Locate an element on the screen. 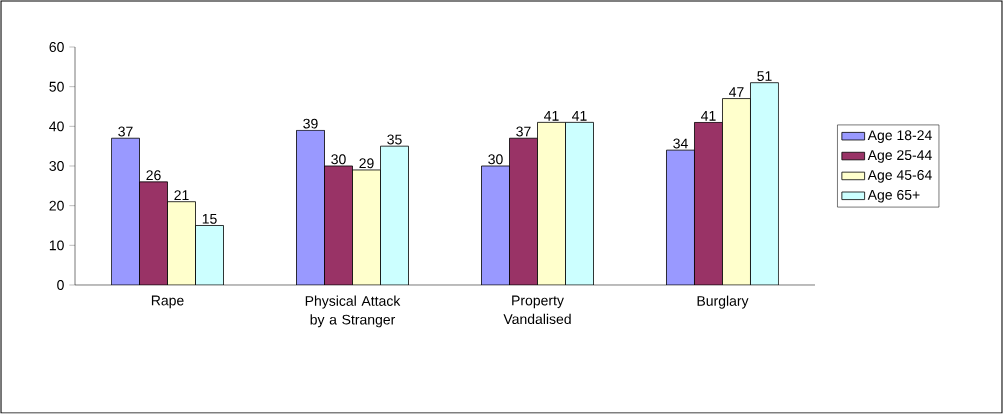 Image resolution: width=1003 pixels, height=414 pixels. y-tick-label: 40 is located at coordinates (56, 126).